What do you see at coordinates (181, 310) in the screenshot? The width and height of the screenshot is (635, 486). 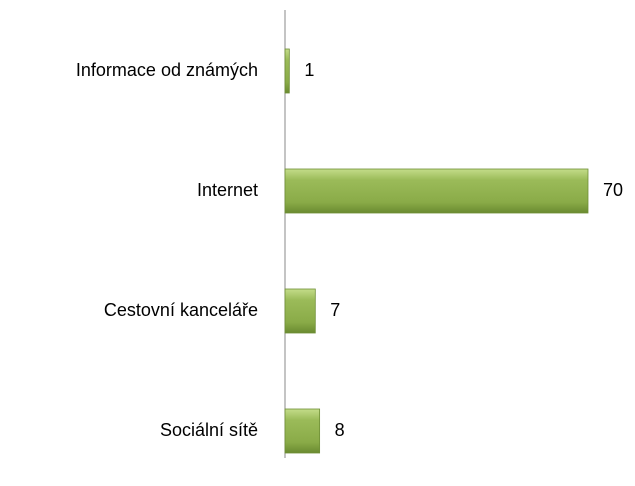 I see `category-label: Cestovní kanceláře` at bounding box center [181, 310].